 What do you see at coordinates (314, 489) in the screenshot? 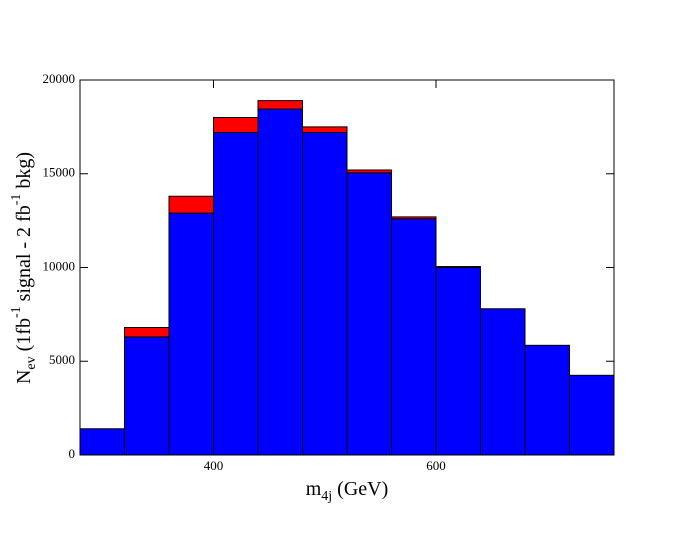
I see `x-label-part: m` at bounding box center [314, 489].